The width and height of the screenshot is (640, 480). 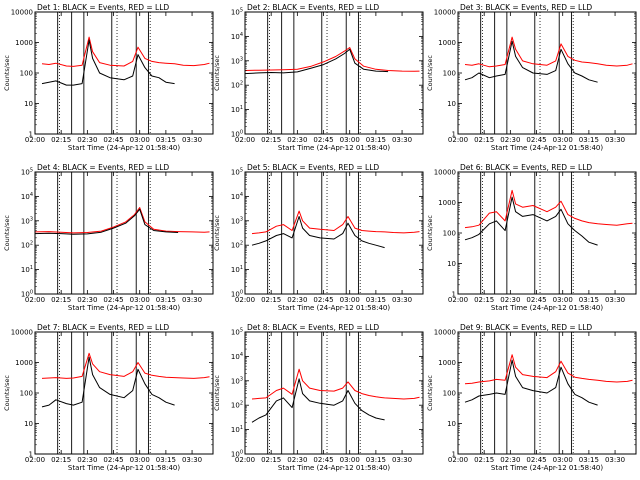 What do you see at coordinates (237, 85) in the screenshot?
I see `y-tick-label: 10²` at bounding box center [237, 85].